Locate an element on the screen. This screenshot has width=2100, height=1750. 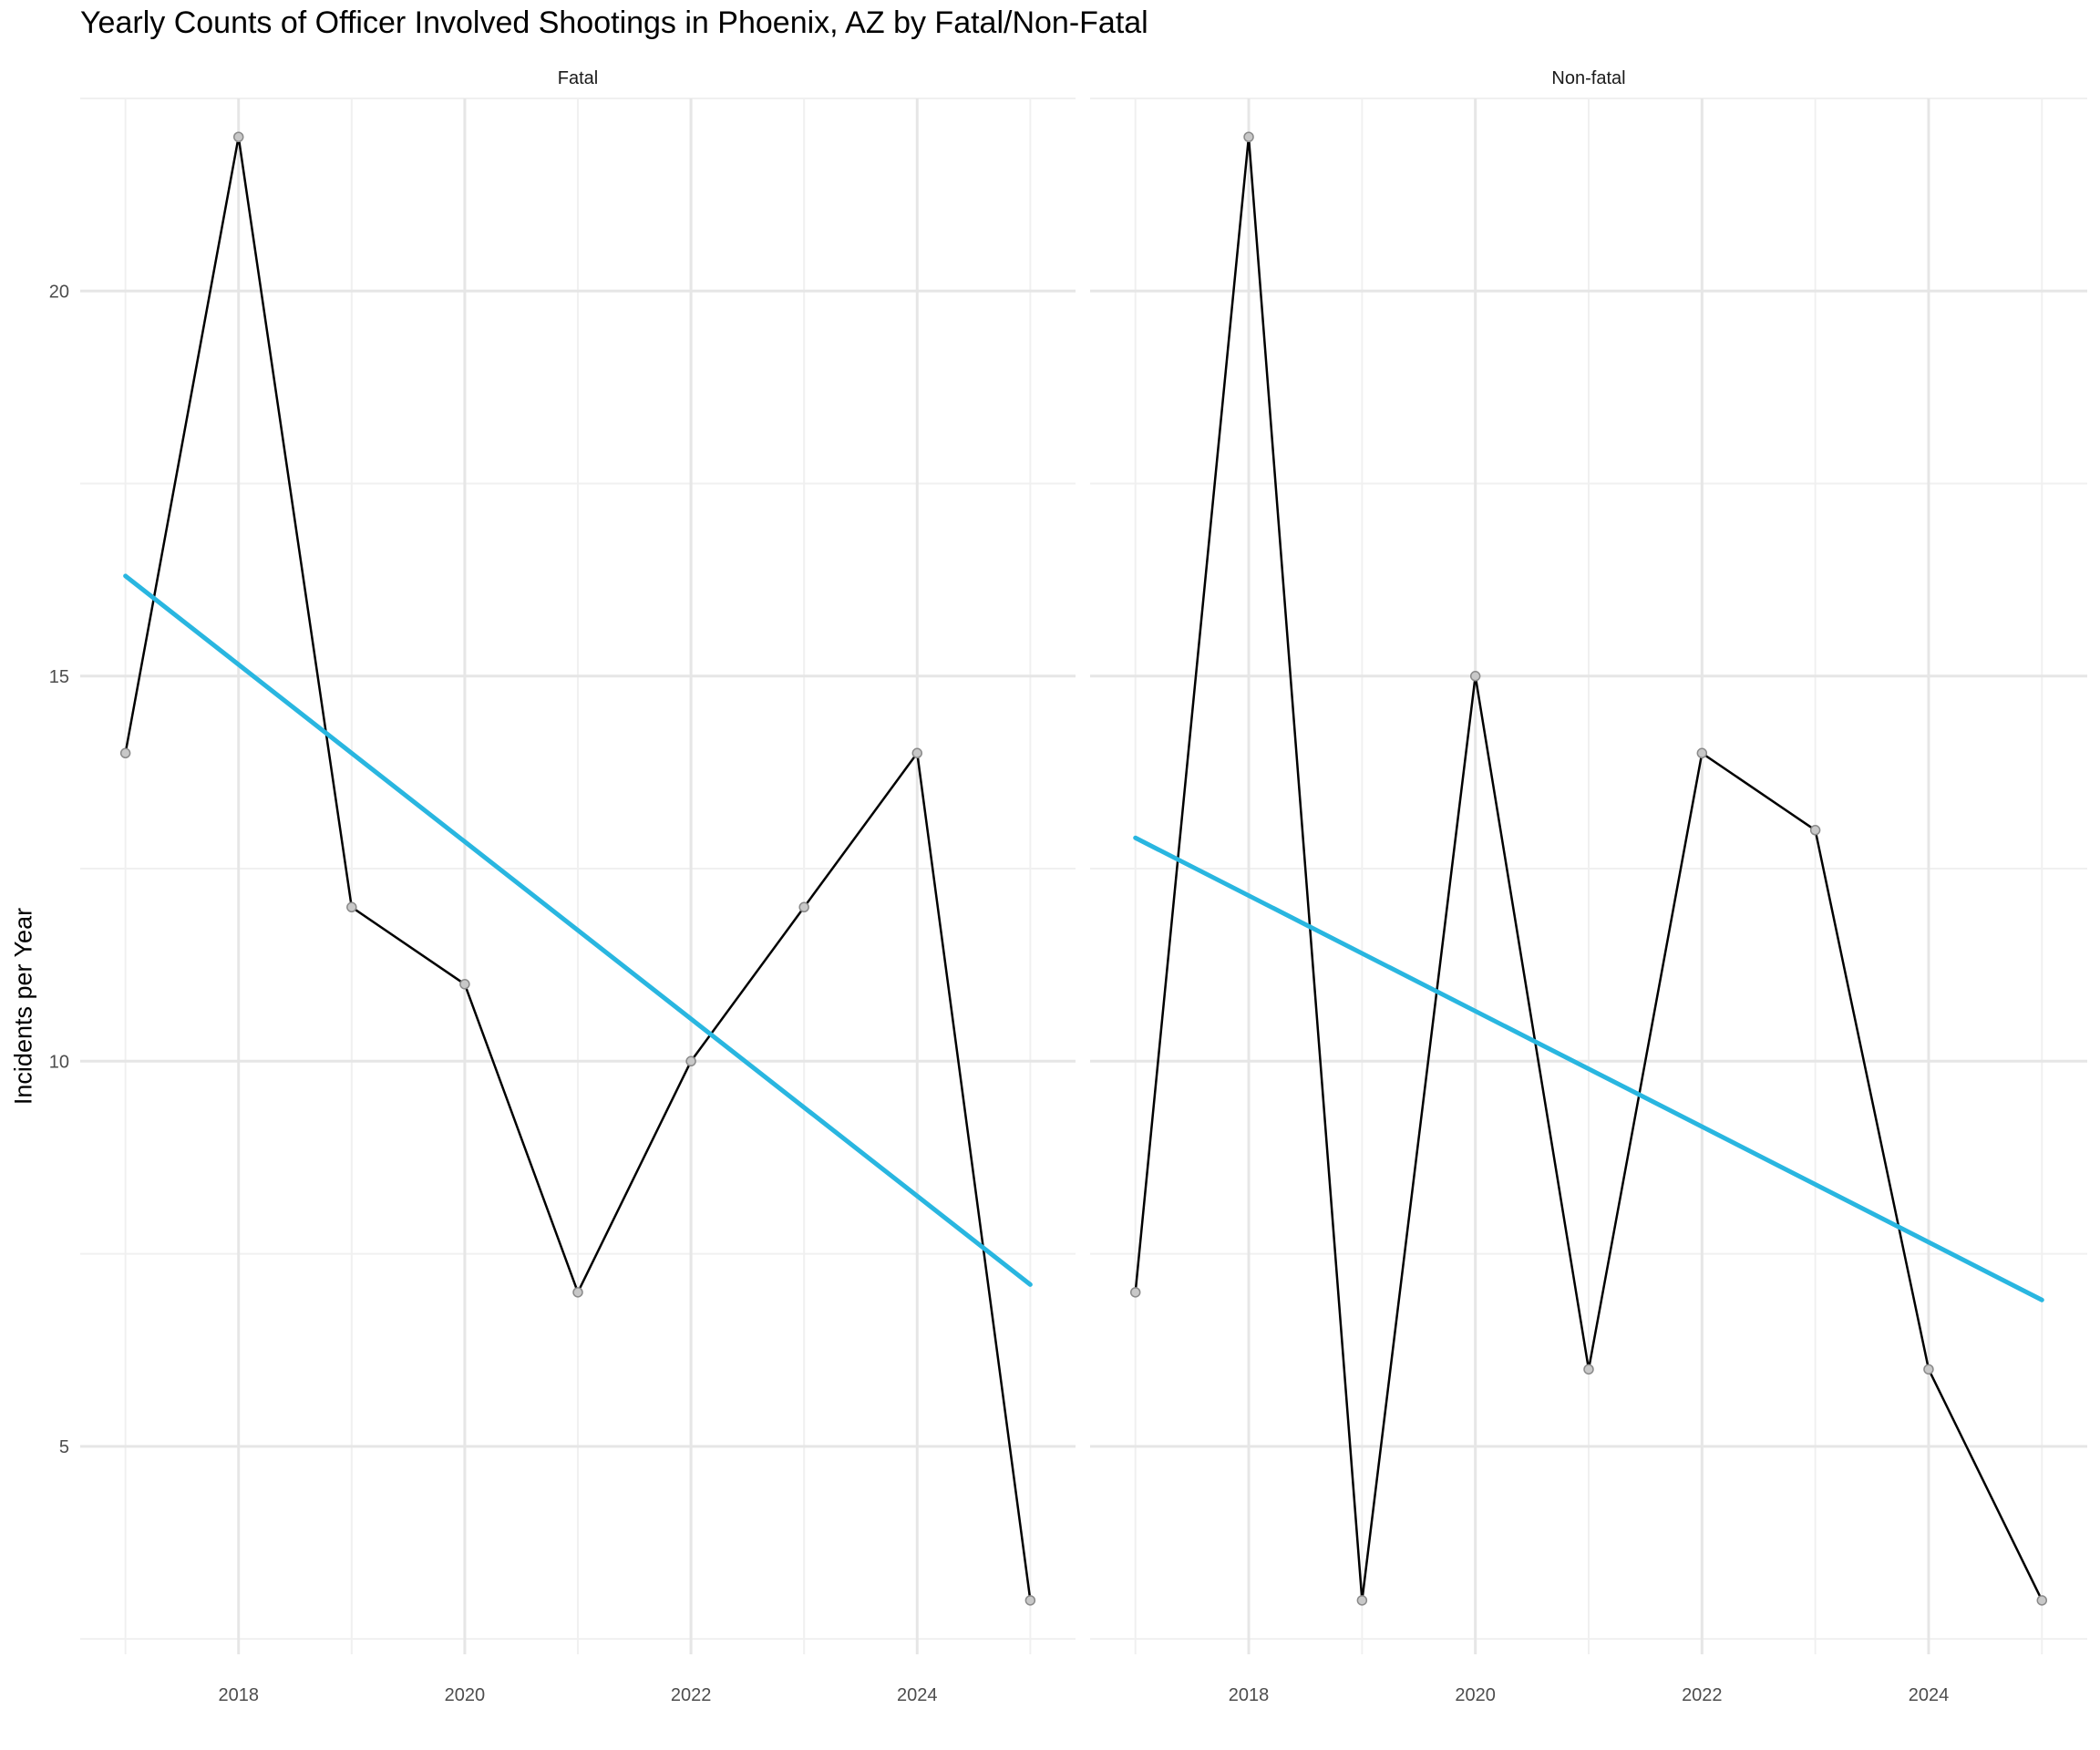
y-tick-label: 20 is located at coordinates (59, 292).